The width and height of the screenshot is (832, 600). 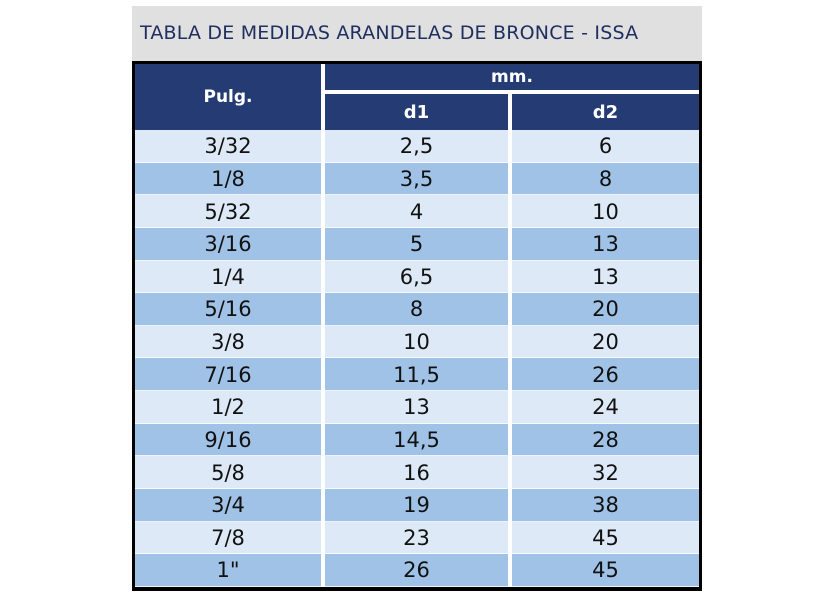 I want to click on cell-pulg: 1/4, so click(x=230, y=277).